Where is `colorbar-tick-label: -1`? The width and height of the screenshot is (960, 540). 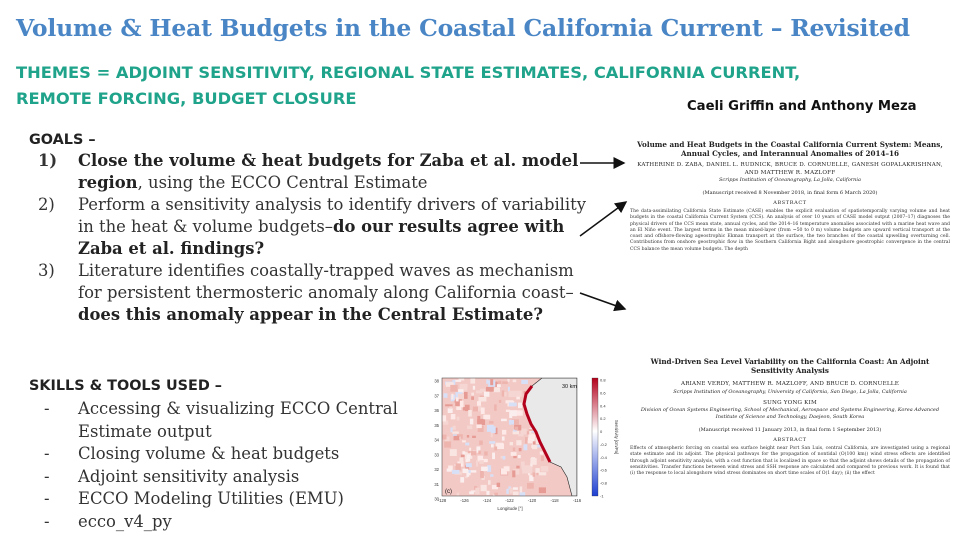 colorbar-tick-label: -1 is located at coordinates (602, 496).